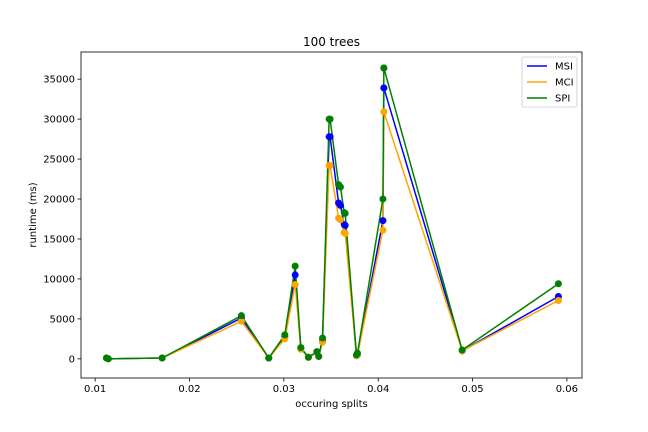 This screenshot has height=432, width=648. I want to click on legend: MSI MCI SPI, so click(549, 82).